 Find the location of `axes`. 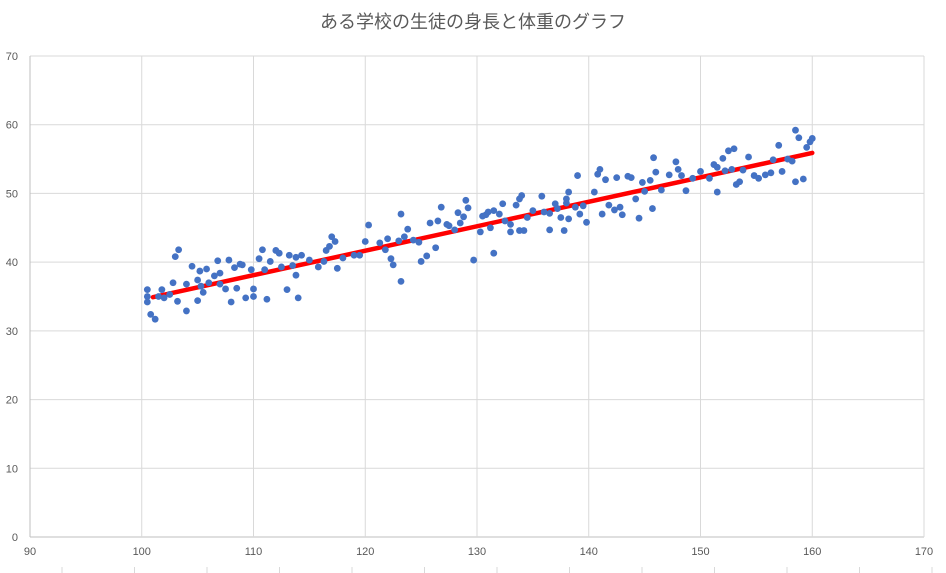

axes is located at coordinates (497, 570).